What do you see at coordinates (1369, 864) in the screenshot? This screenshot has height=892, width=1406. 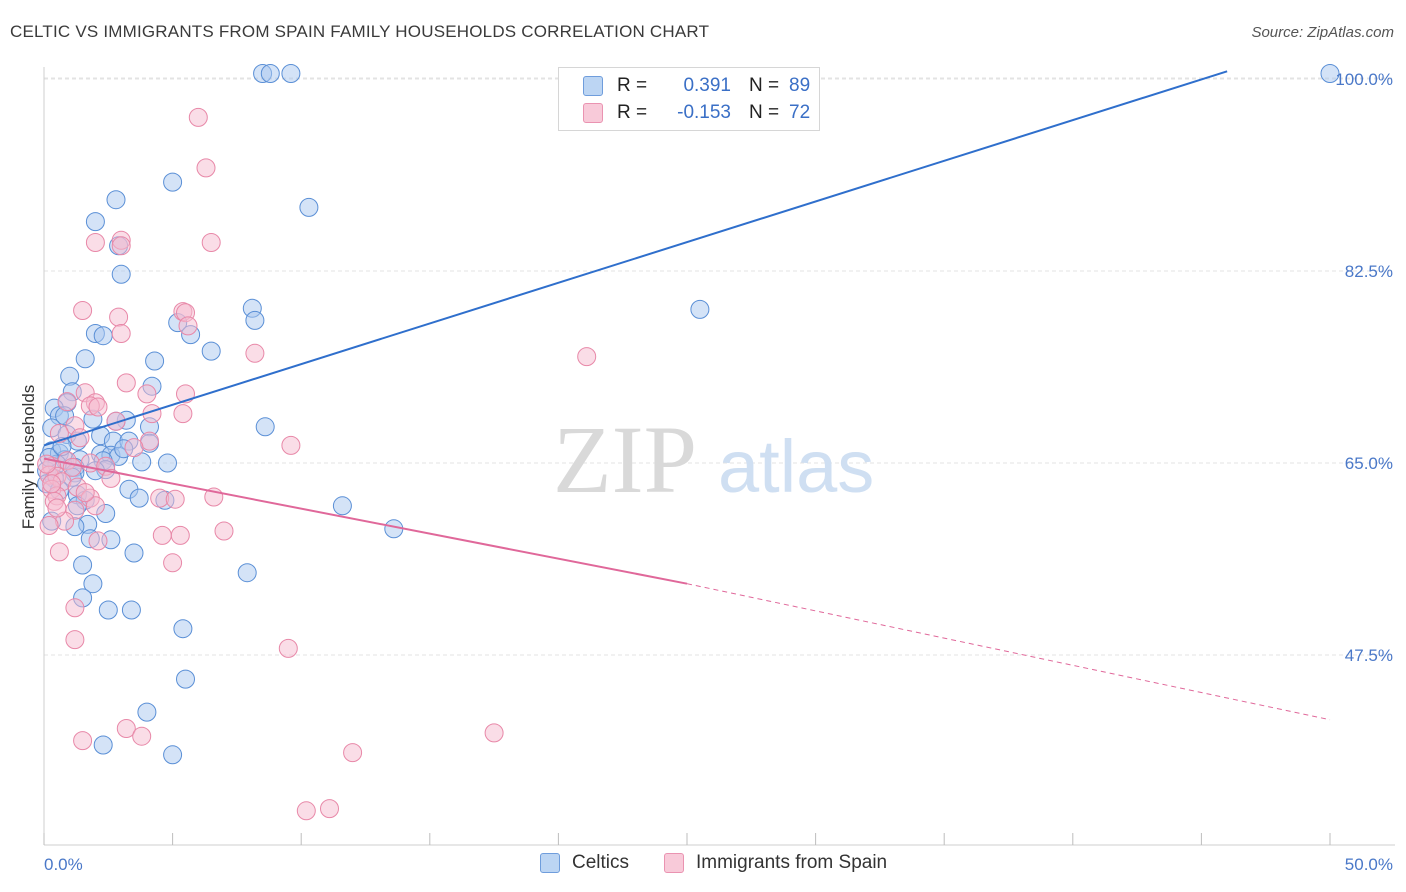 I see `x-tick-label-end: 50.0%` at bounding box center [1369, 864].